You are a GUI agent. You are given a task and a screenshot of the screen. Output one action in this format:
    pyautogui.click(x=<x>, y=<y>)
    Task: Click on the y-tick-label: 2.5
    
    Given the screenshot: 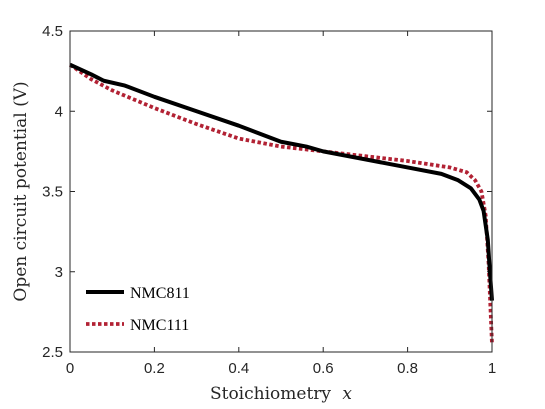 What is the action you would take?
    pyautogui.click(x=52, y=352)
    